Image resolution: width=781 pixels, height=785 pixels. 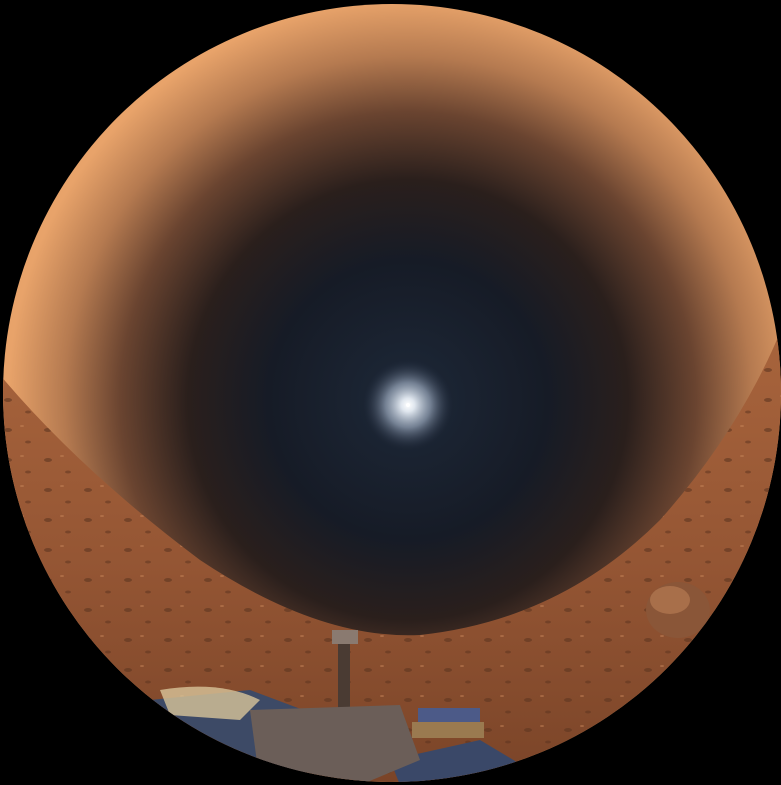 What do you see at coordinates (210, 703) in the screenshot?
I see `airbag` at bounding box center [210, 703].